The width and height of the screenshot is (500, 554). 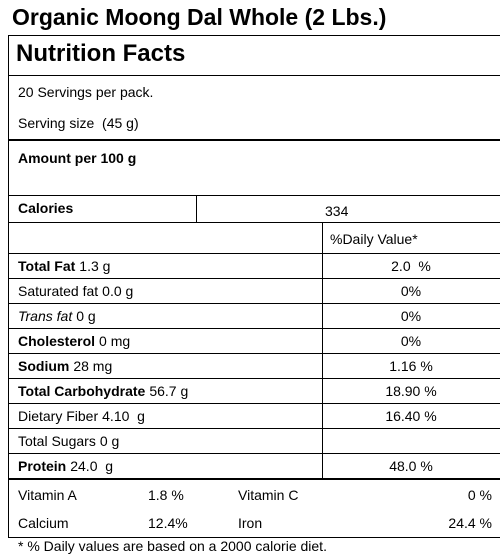 I want to click on nutrient-row: Cholesterol 0 mg, so click(x=74, y=341).